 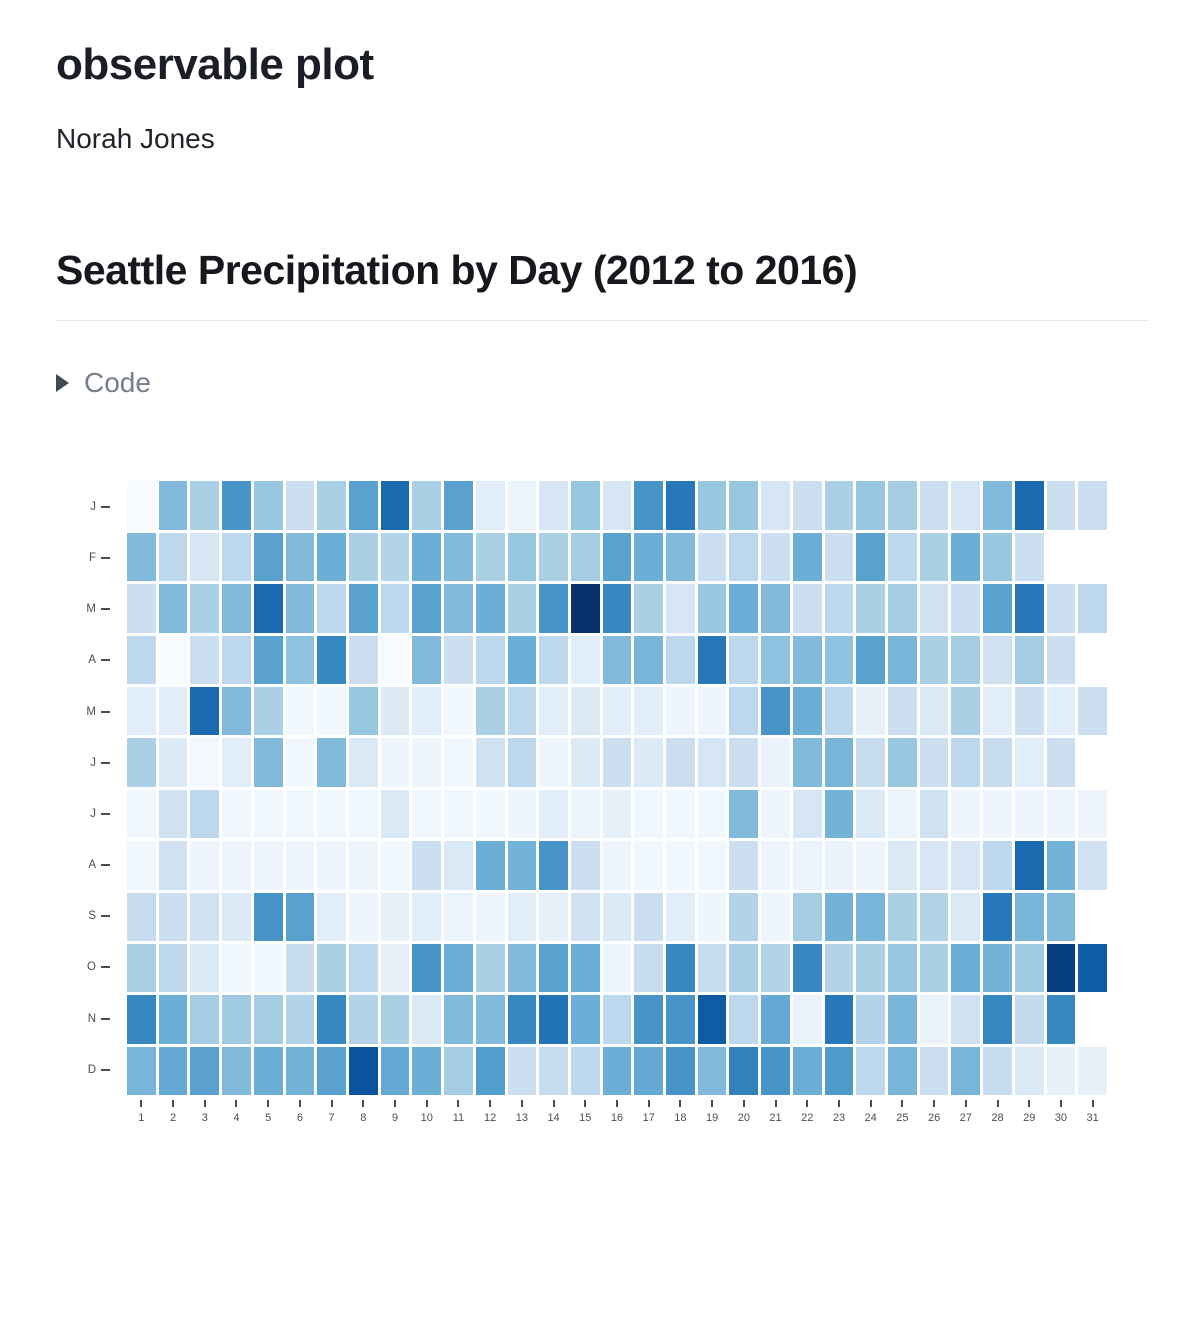 What do you see at coordinates (204, 1118) in the screenshot?
I see `x-axis-label: 3` at bounding box center [204, 1118].